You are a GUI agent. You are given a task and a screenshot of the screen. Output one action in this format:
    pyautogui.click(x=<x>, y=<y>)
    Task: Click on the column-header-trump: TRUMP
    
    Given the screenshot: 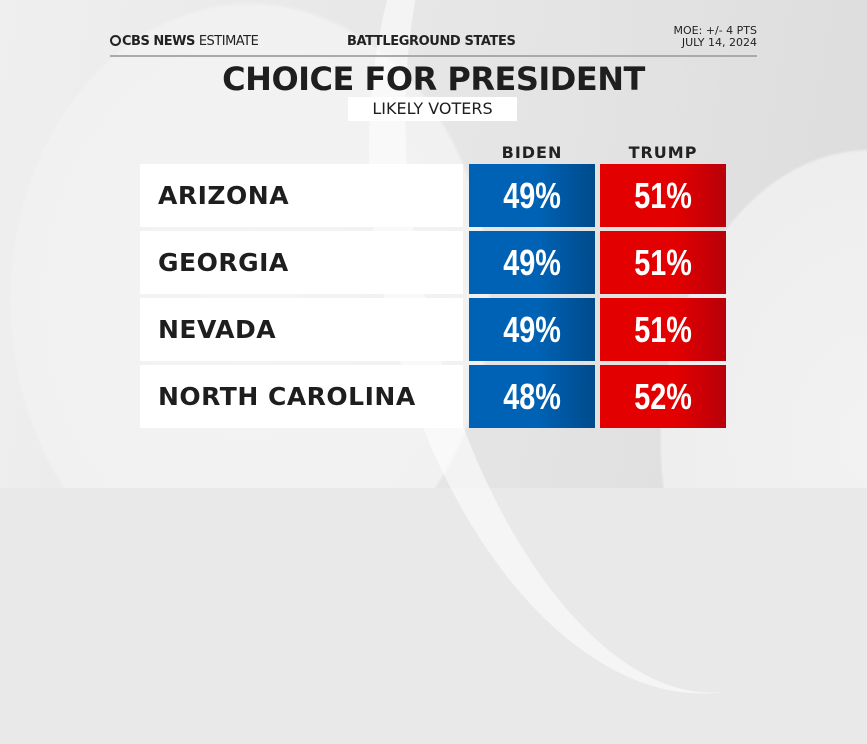 What is the action you would take?
    pyautogui.click(x=663, y=152)
    